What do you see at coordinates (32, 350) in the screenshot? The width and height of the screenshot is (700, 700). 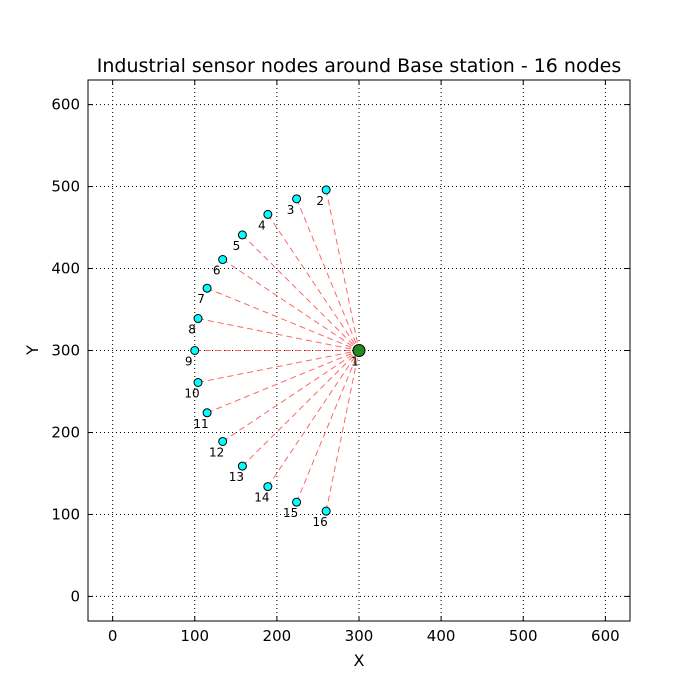 I see `y-axis-label: Y` at bounding box center [32, 350].